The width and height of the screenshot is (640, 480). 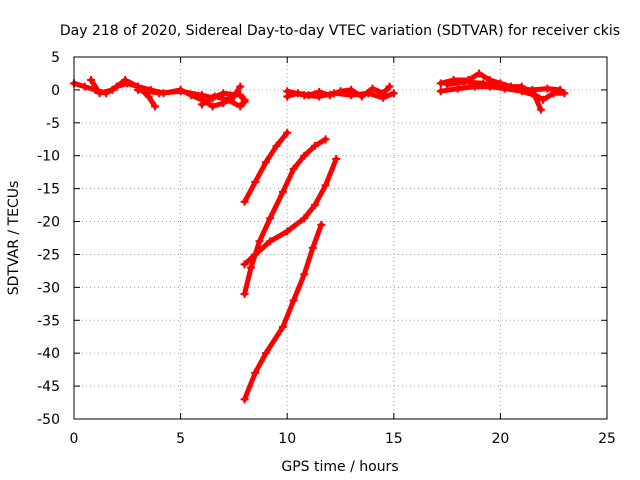 What do you see at coordinates (48, 420) in the screenshot?
I see `y-tick-label: -50` at bounding box center [48, 420].